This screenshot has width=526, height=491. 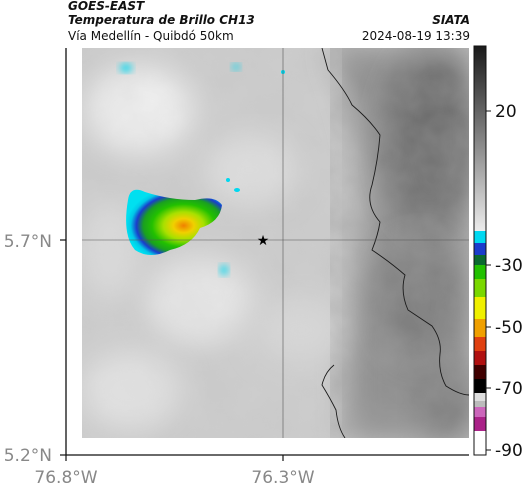 What do you see at coordinates (451, 20) in the screenshot?
I see `agency-label: SIATA` at bounding box center [451, 20].